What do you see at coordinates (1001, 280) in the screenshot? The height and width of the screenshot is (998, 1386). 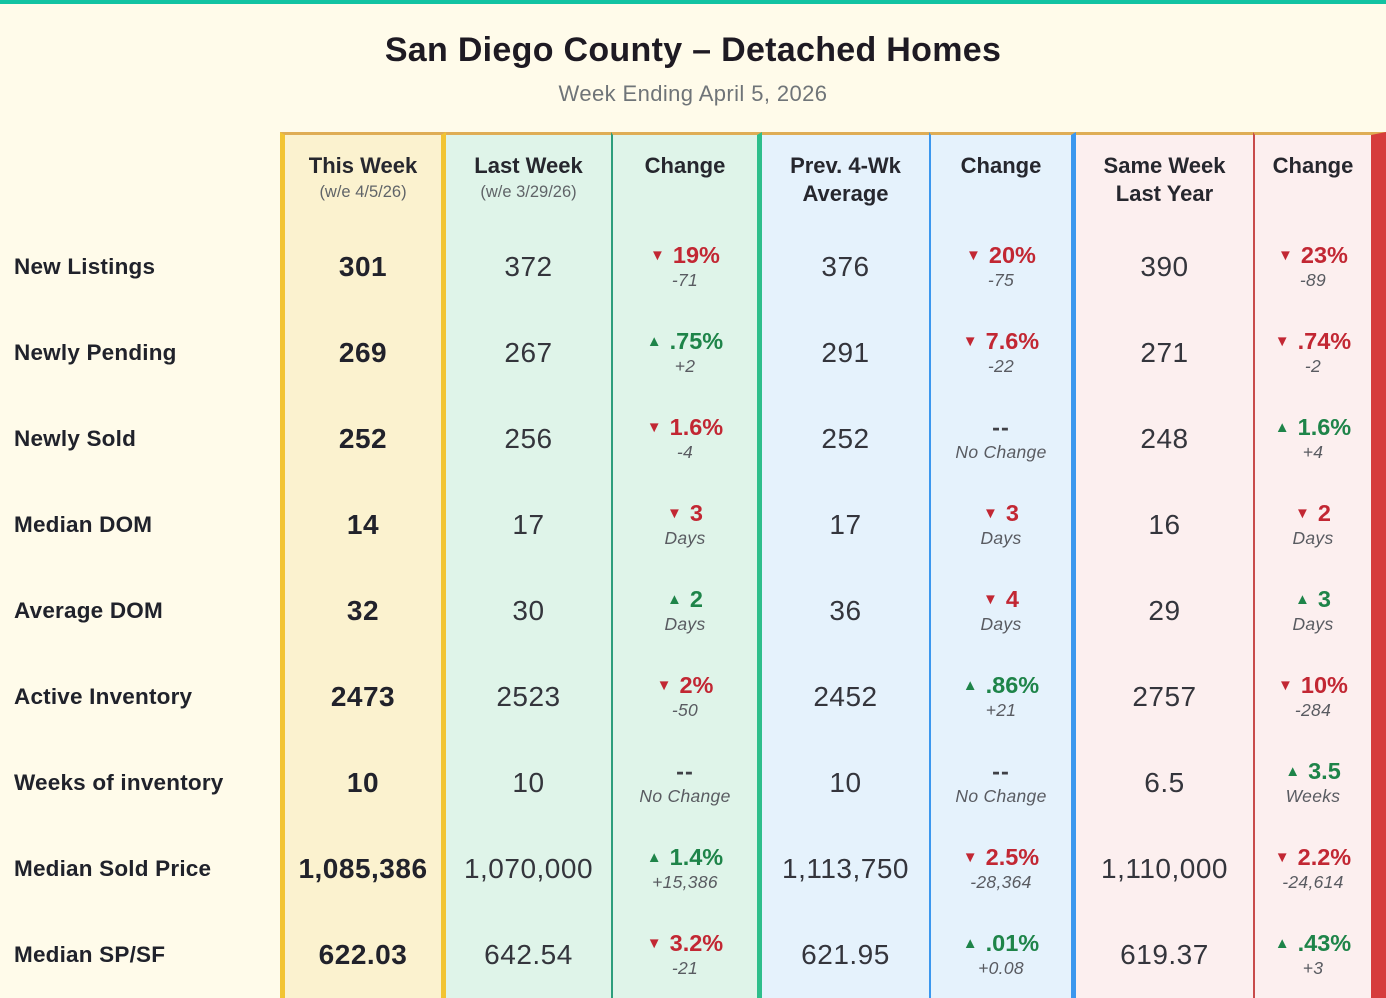 I see `change-subtext: -75` at bounding box center [1001, 280].